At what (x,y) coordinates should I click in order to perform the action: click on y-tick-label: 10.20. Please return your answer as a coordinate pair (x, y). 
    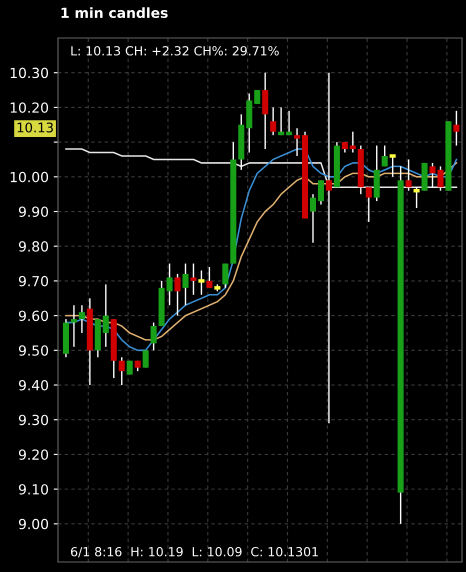
    Looking at the image, I should click on (29, 107).